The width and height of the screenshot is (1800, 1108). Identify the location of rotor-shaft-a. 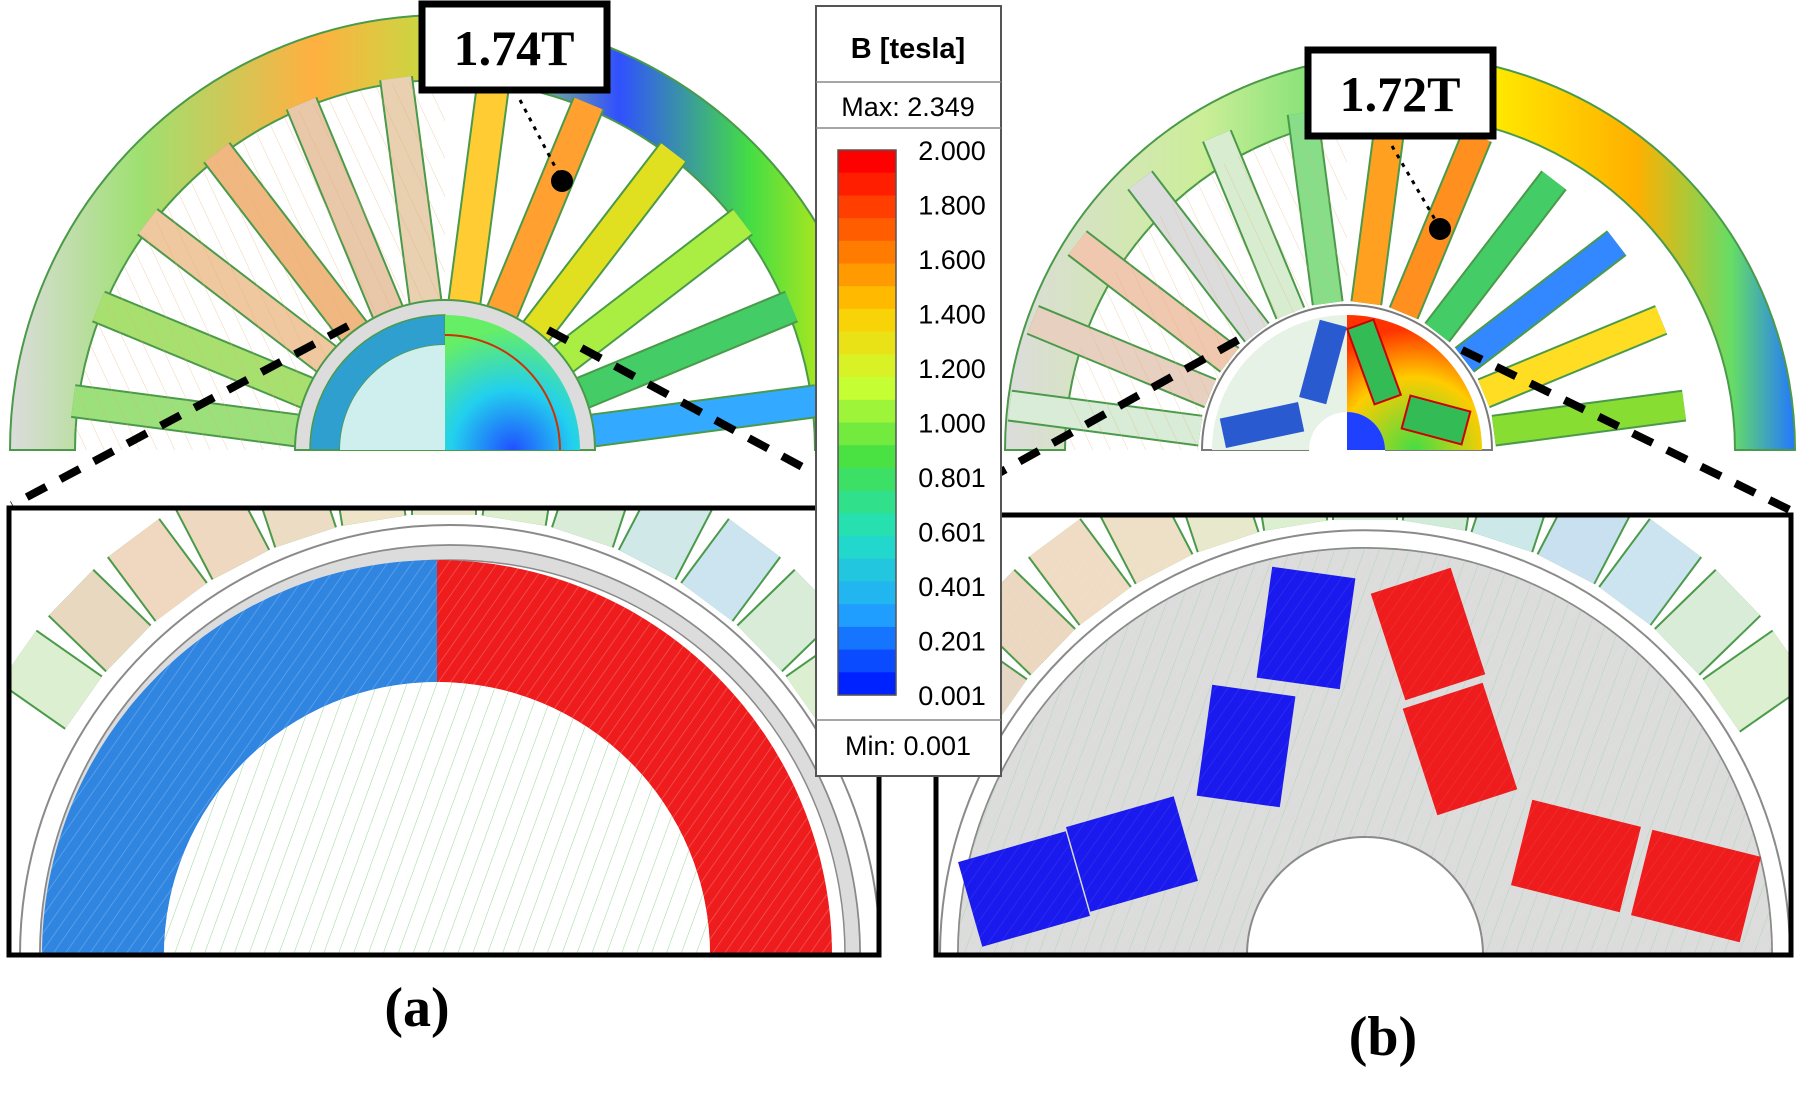
(392, 397).